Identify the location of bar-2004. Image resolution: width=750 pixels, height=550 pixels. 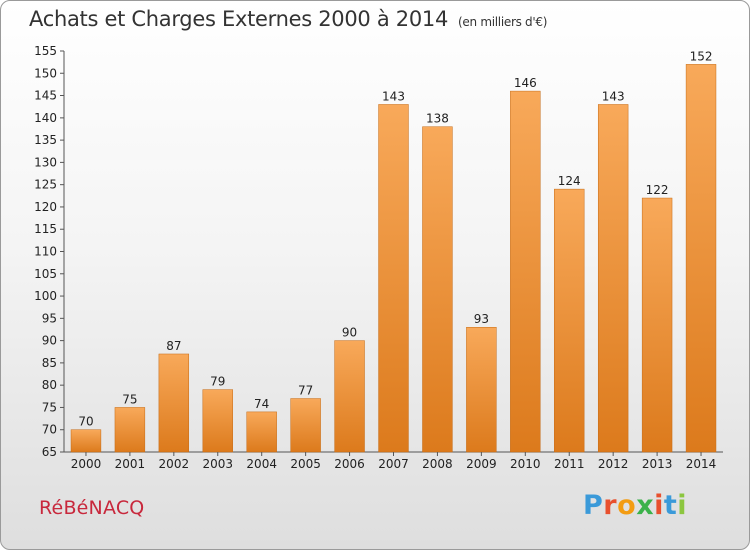
(261, 432).